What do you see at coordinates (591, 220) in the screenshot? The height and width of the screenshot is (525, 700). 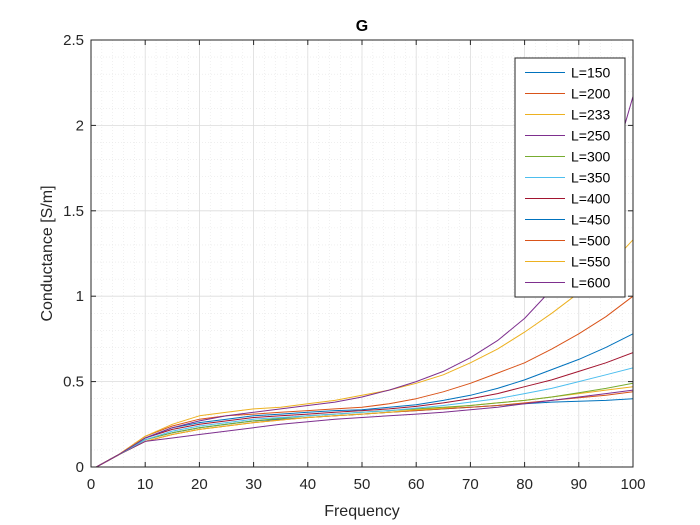 I see `legend-entry: L=450` at bounding box center [591, 220].